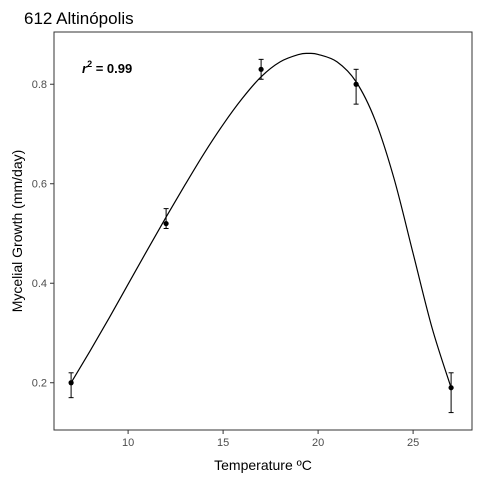  Describe the element at coordinates (79, 18) in the screenshot. I see `chart-title: 612 Altinópolis` at that location.